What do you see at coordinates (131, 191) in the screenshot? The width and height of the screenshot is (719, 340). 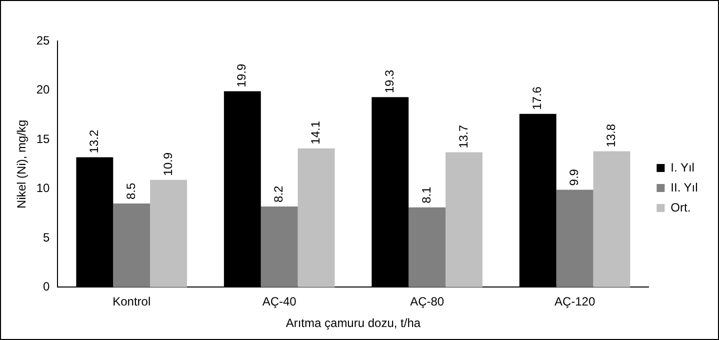 I see `data-label: 8.5` at bounding box center [131, 191].